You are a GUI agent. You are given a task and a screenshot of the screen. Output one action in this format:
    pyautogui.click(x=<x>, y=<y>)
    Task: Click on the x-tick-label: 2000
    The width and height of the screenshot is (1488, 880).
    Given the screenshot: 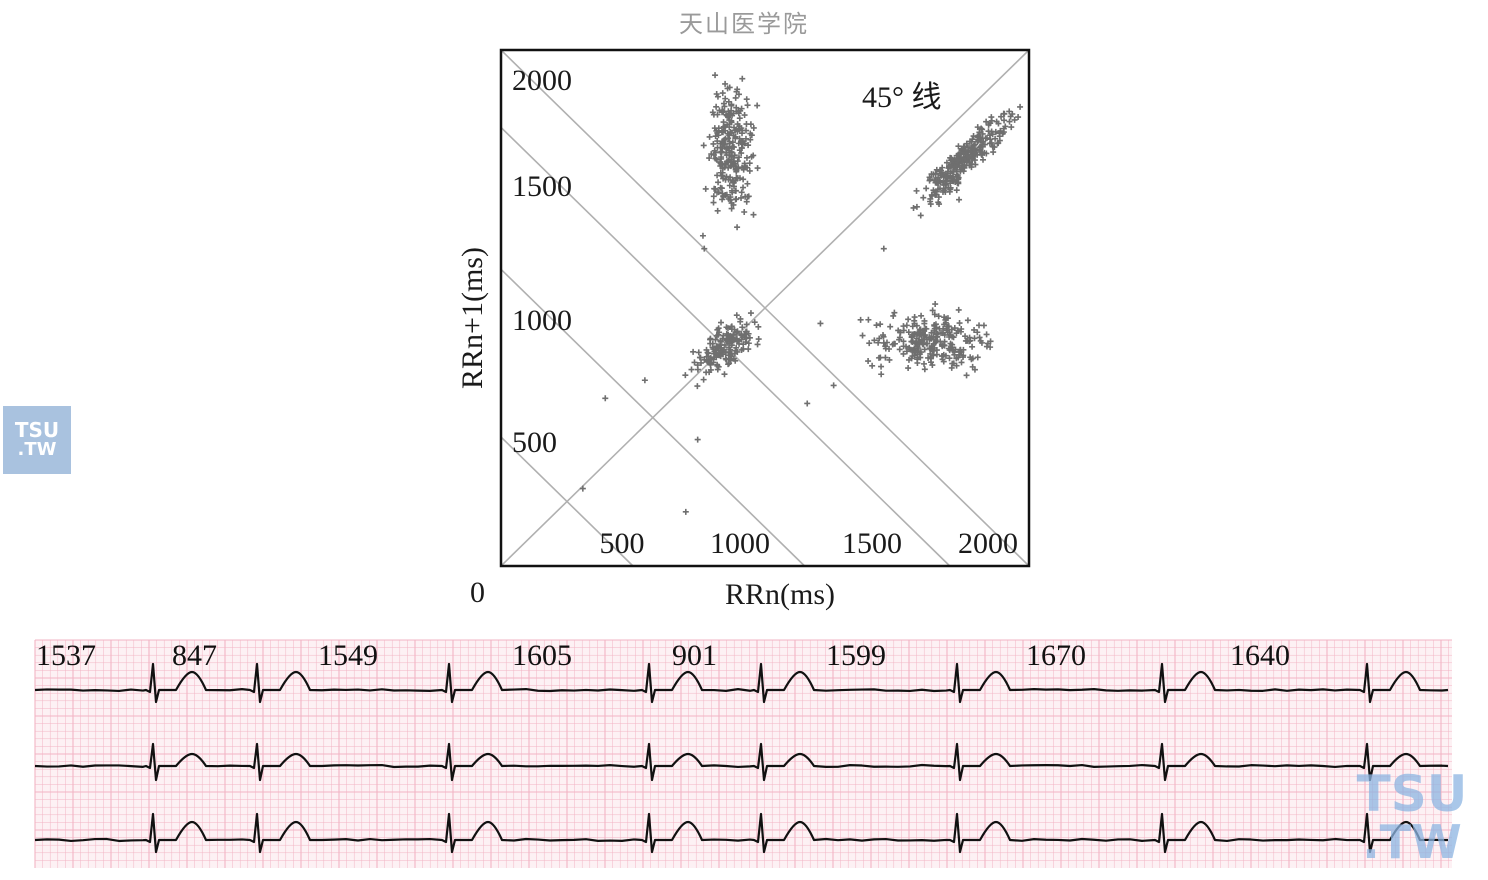 What is the action you would take?
    pyautogui.click(x=988, y=543)
    